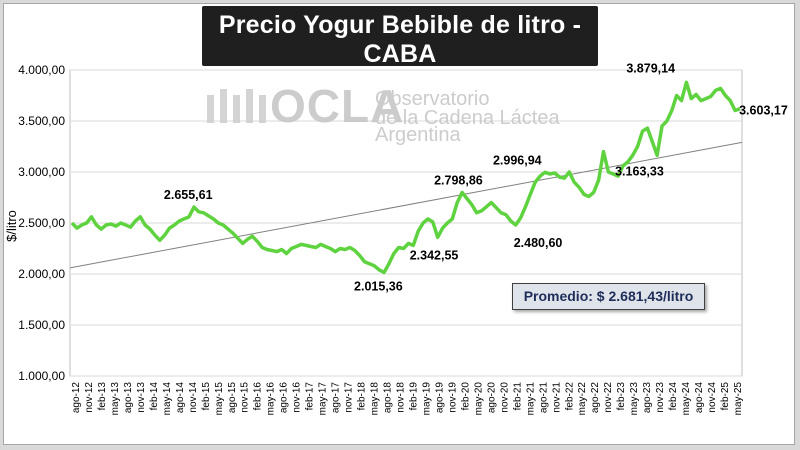 This screenshot has height=450, width=800. What do you see at coordinates (41, 70) in the screenshot?
I see `y-tick-label: 4.000,00` at bounding box center [41, 70].